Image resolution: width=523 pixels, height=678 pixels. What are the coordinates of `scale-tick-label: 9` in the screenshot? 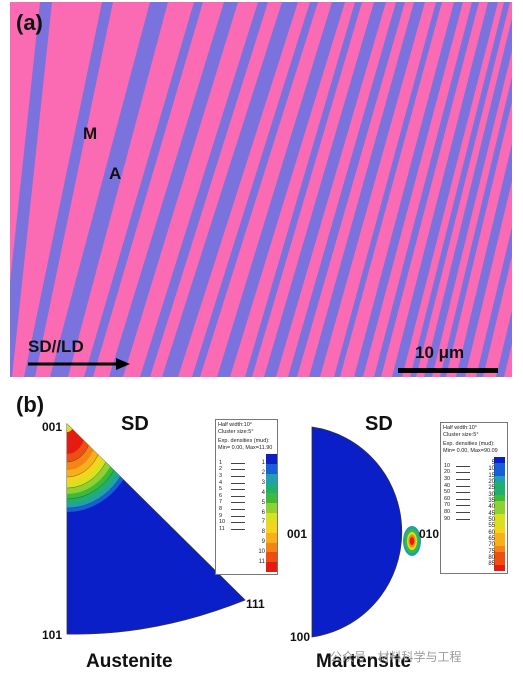 It's located at (263, 542).